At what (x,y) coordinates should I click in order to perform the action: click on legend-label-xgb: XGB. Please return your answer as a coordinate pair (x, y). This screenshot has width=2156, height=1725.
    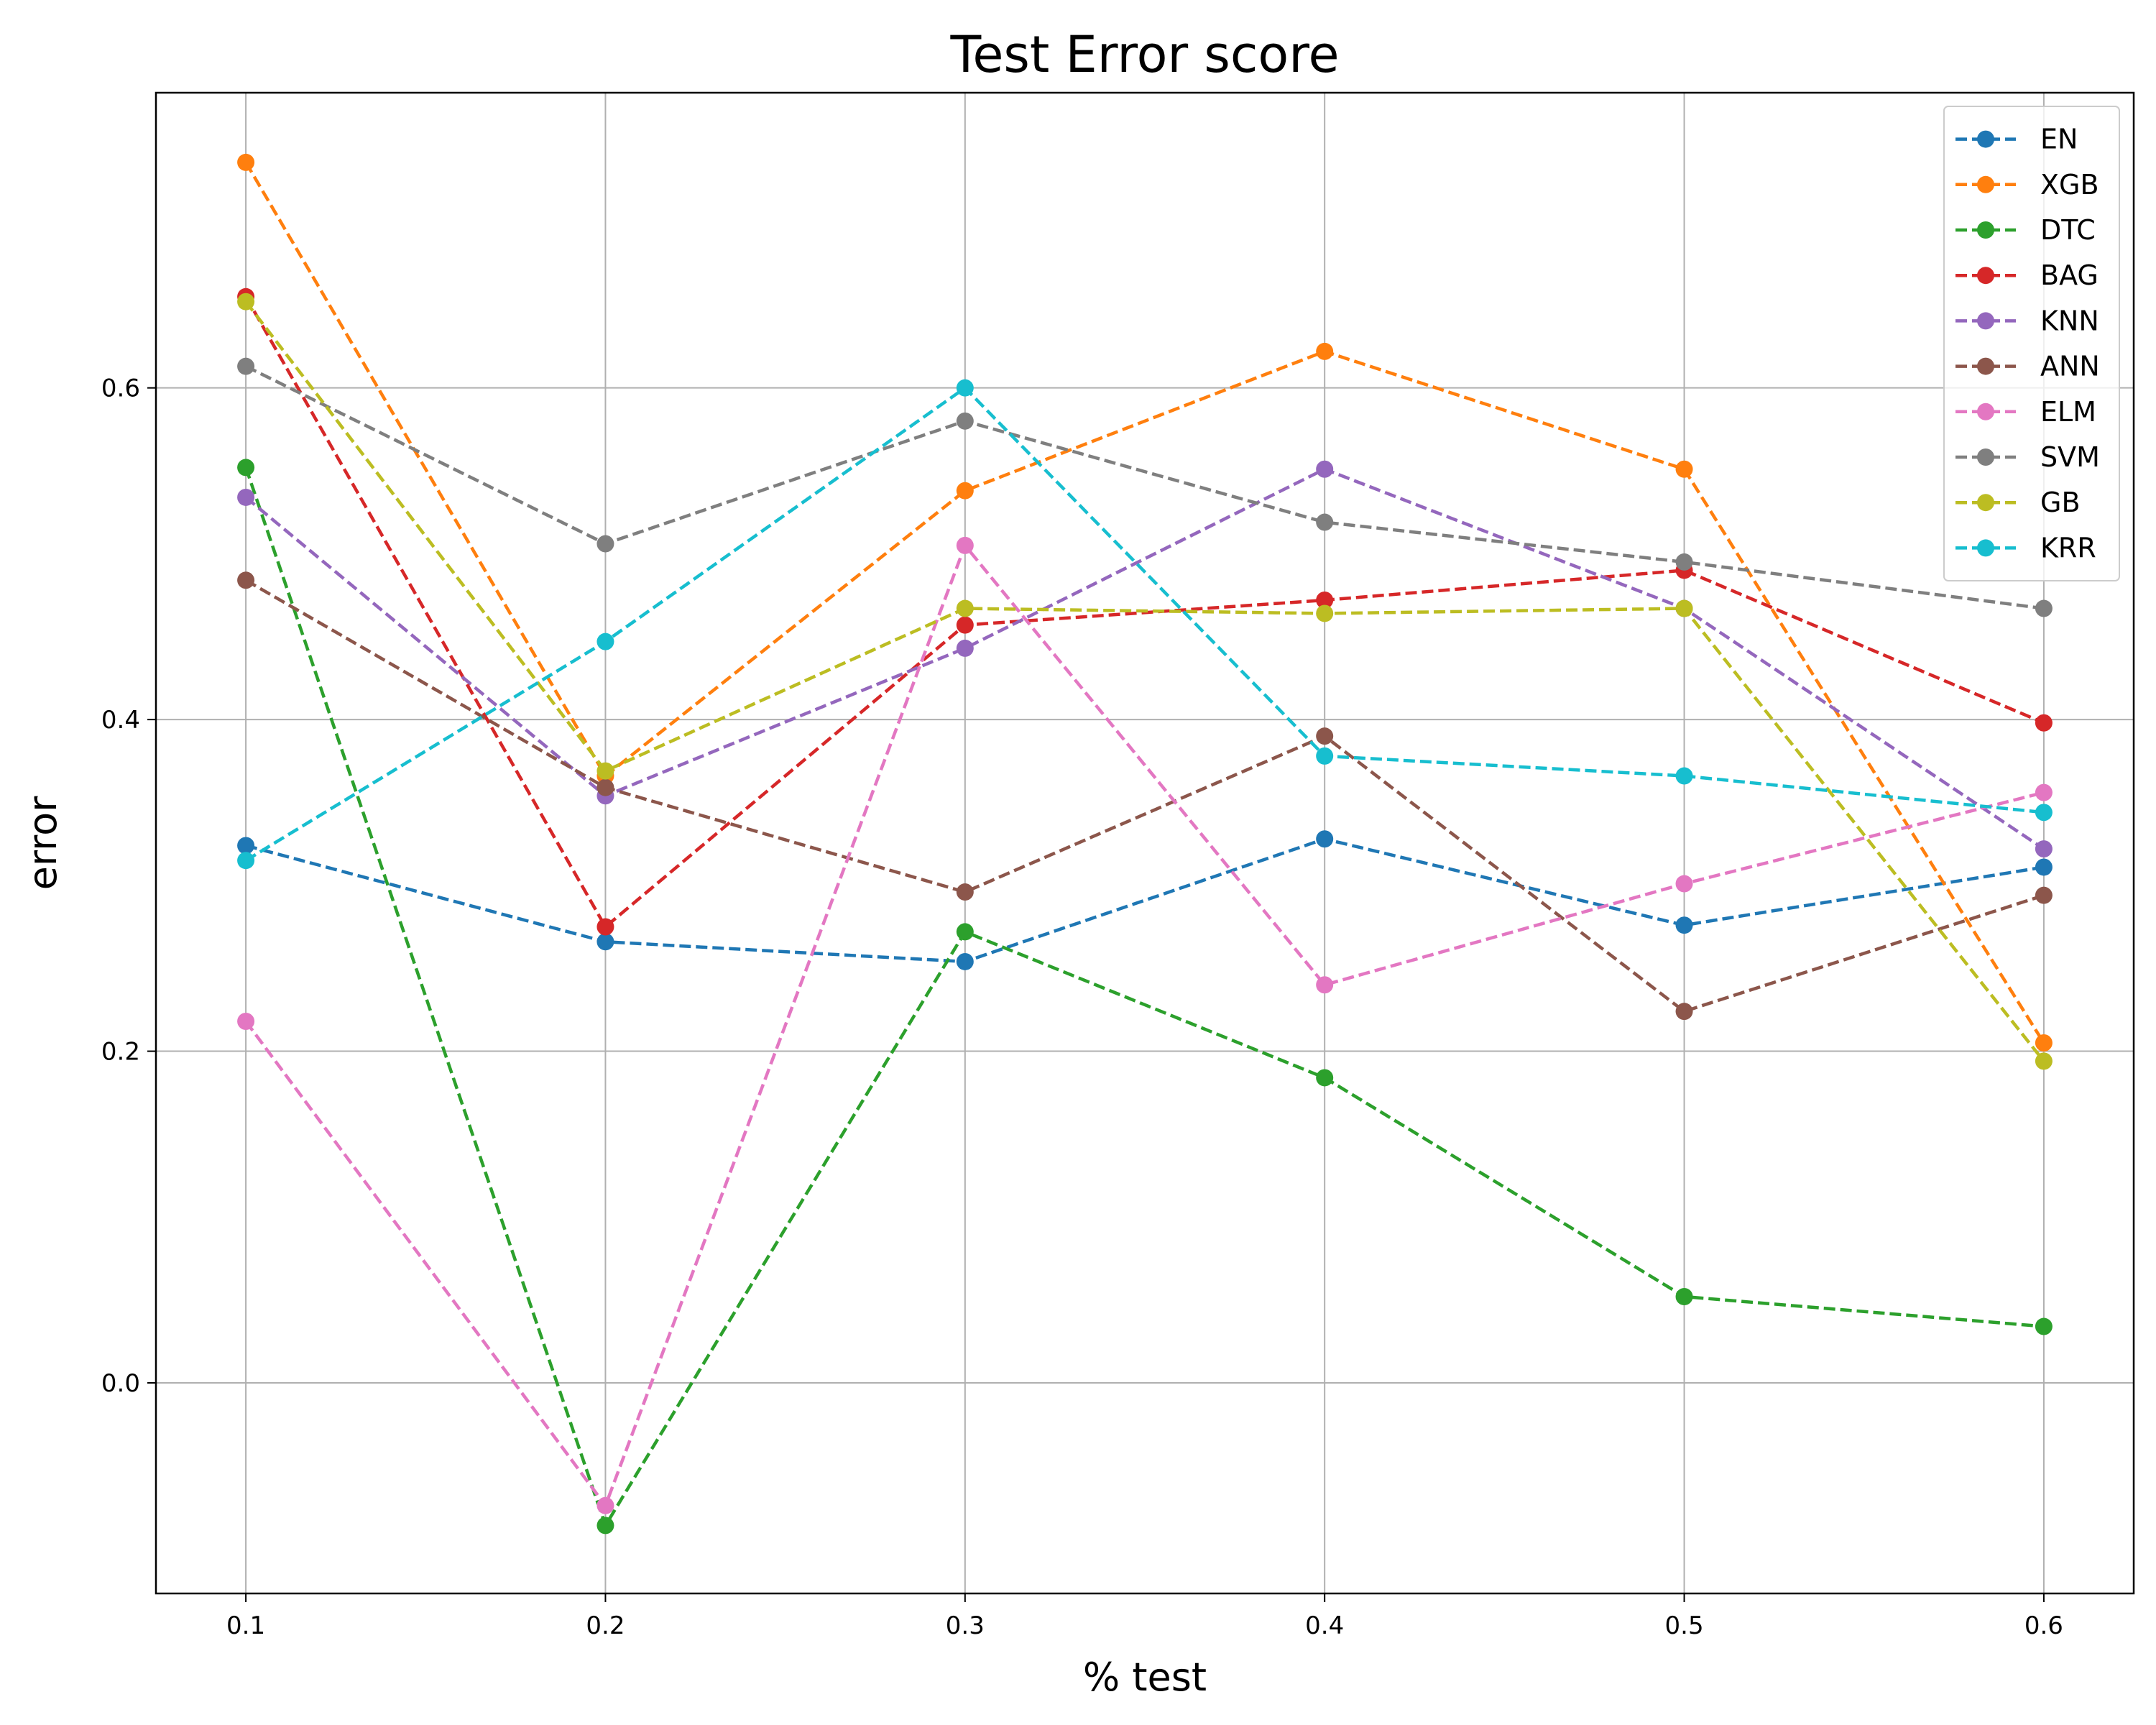
    Looking at the image, I should click on (2069, 185).